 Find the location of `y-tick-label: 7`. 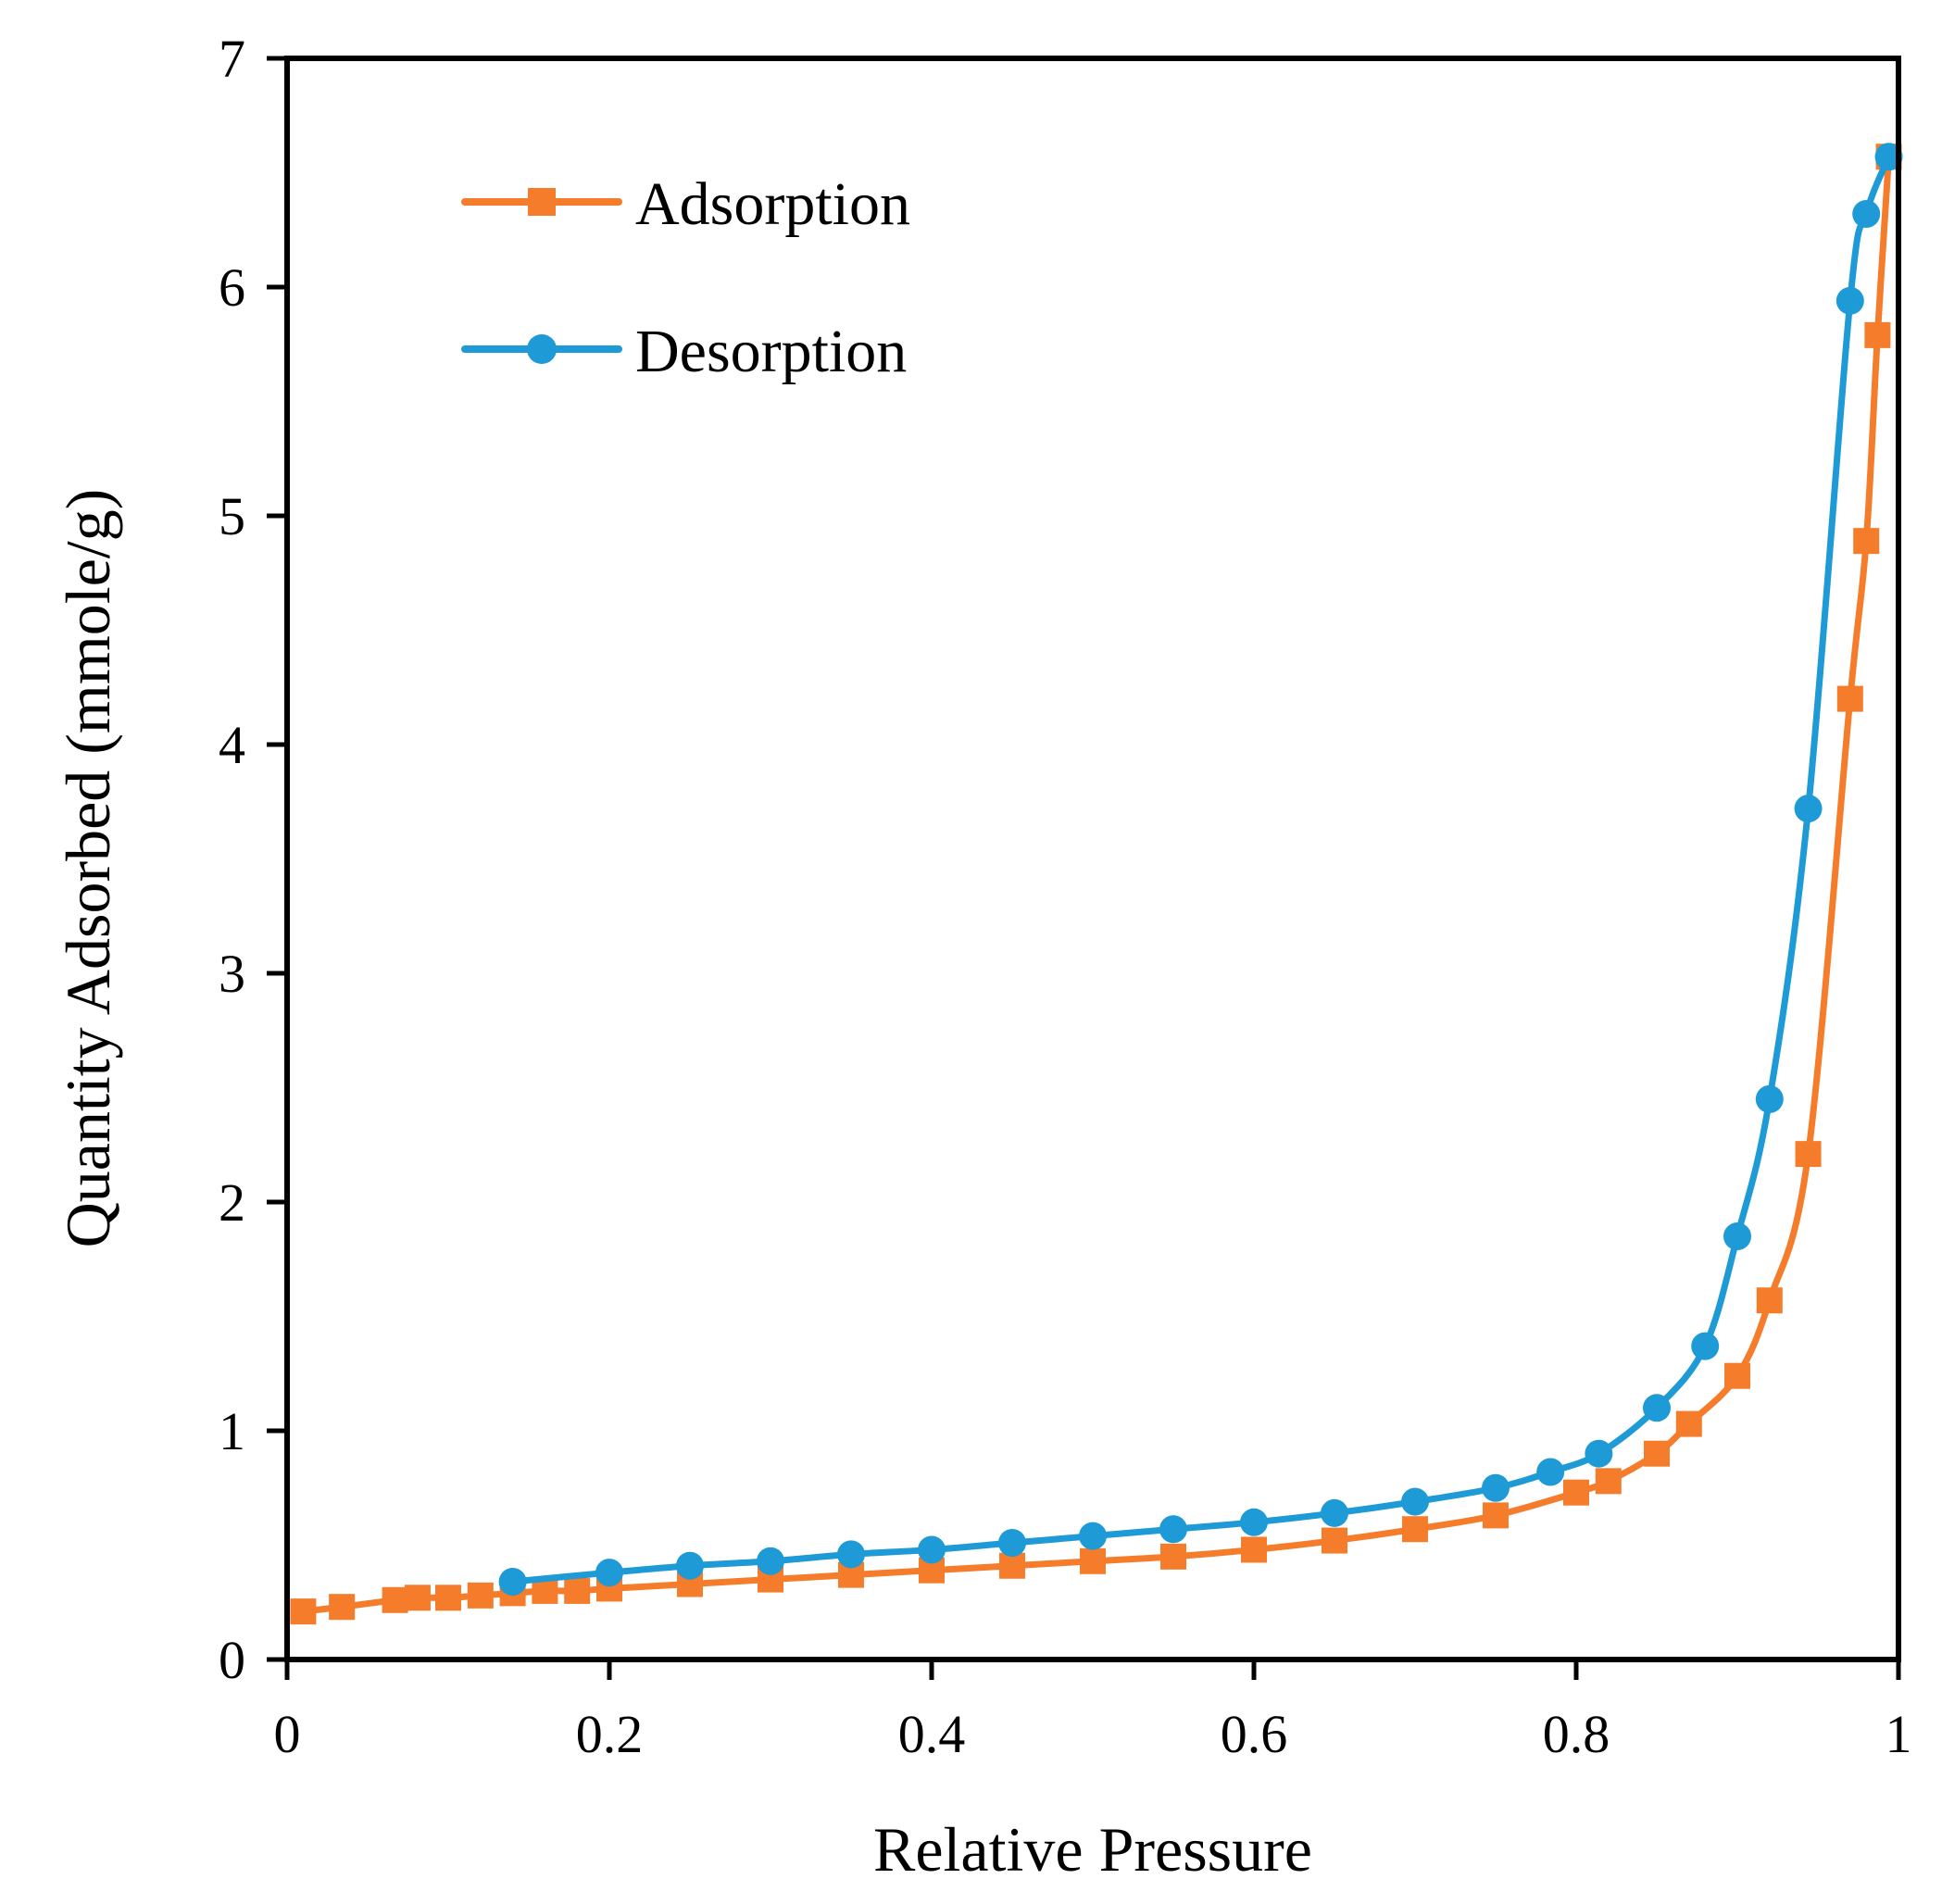

y-tick-label: 7 is located at coordinates (232, 59).